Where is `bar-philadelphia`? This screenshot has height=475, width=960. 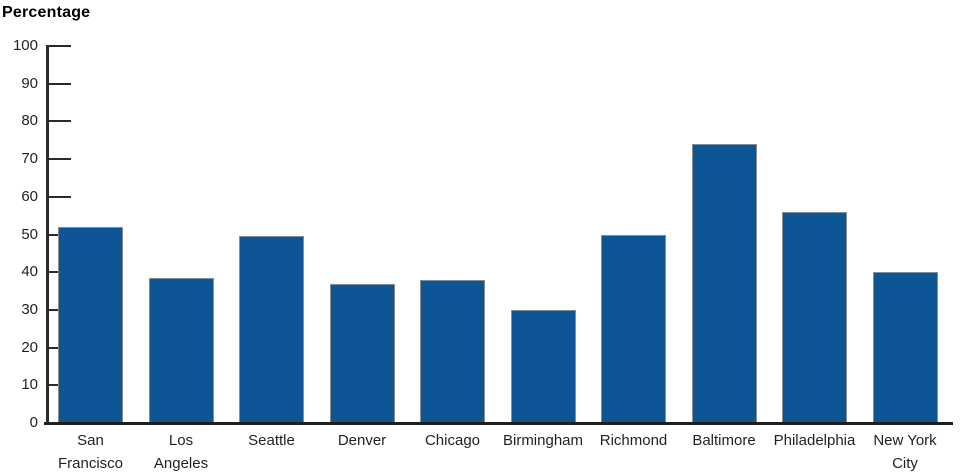
bar-philadelphia is located at coordinates (814, 317).